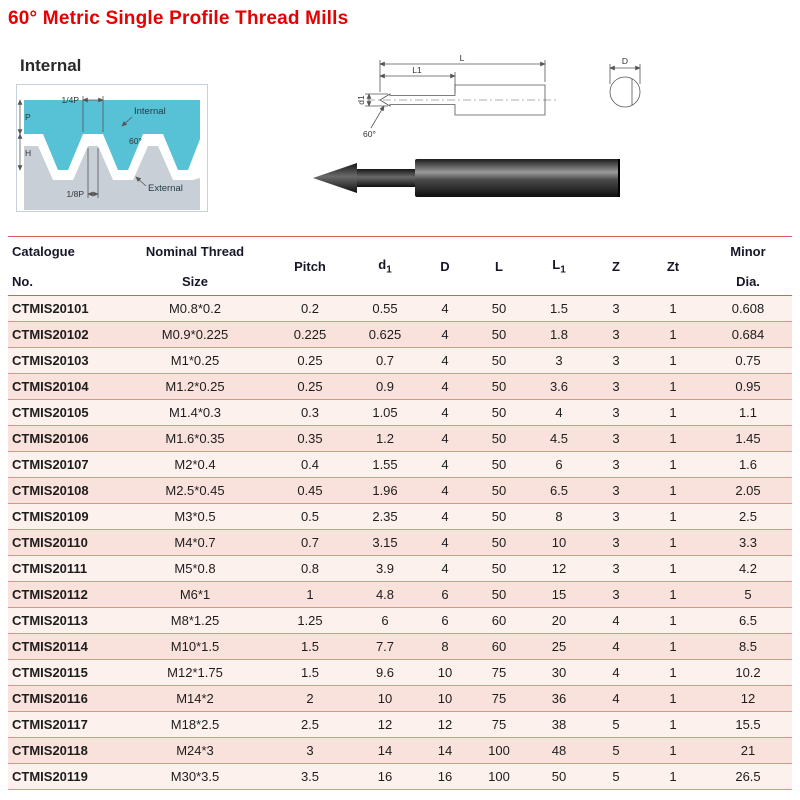 The image size is (800, 800). I want to click on table-cell: CTMIS20111, so click(64, 568).